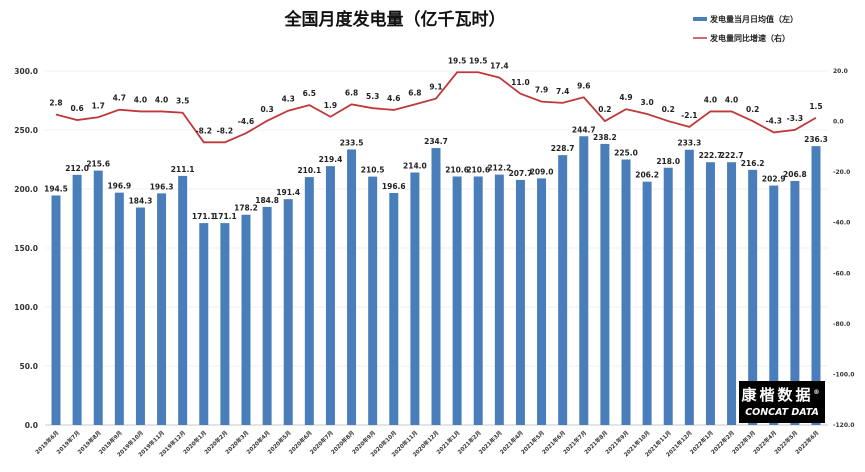  I want to click on bar-value-label: 228.7, so click(563, 148).